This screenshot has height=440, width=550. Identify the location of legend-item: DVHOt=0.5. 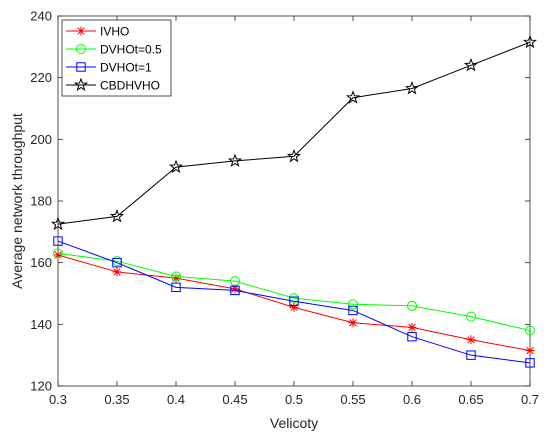
(114, 50).